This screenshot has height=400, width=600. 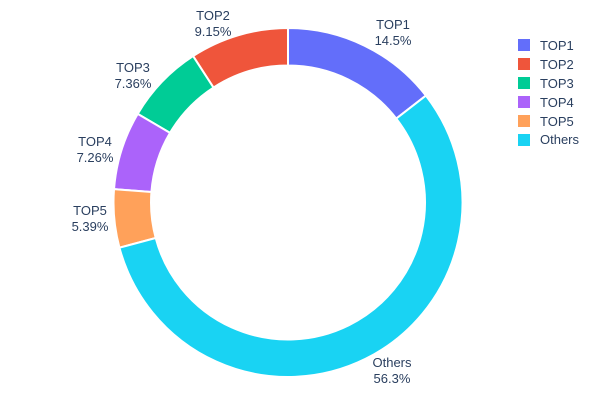 What do you see at coordinates (90, 226) in the screenshot?
I see `slice-label-percent: 5.39%` at bounding box center [90, 226].